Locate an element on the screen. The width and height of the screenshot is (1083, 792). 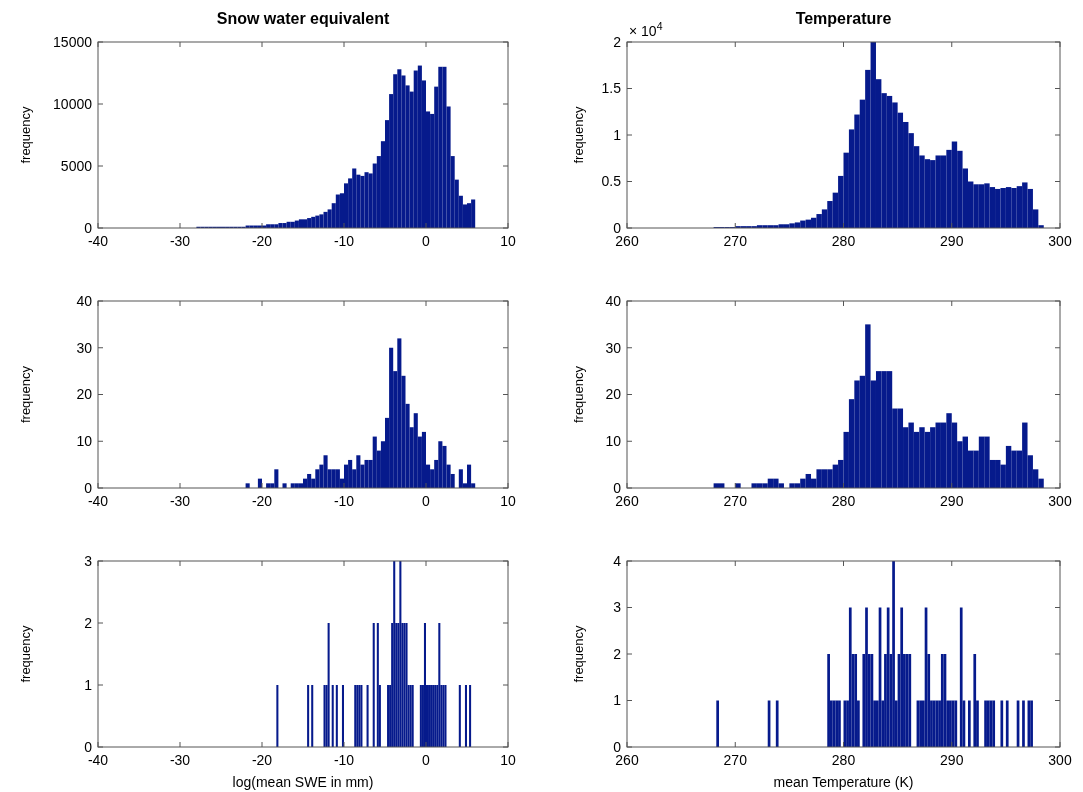
y-tick-label: 0.5 is located at coordinates (611, 181).